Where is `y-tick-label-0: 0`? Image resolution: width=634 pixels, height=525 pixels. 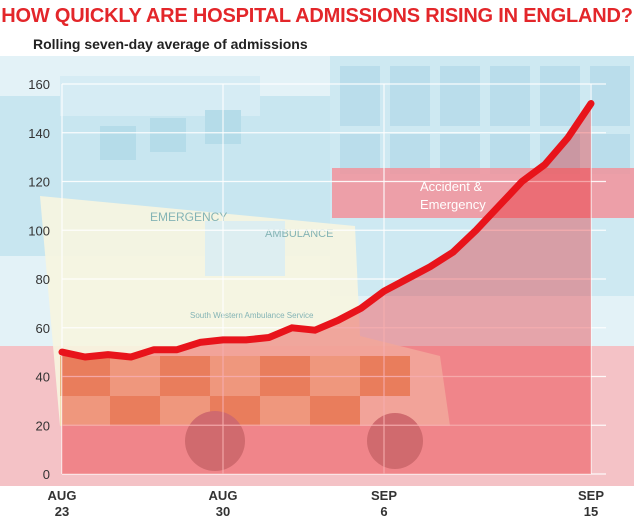 y-tick-label-0: 0 is located at coordinates (46, 474).